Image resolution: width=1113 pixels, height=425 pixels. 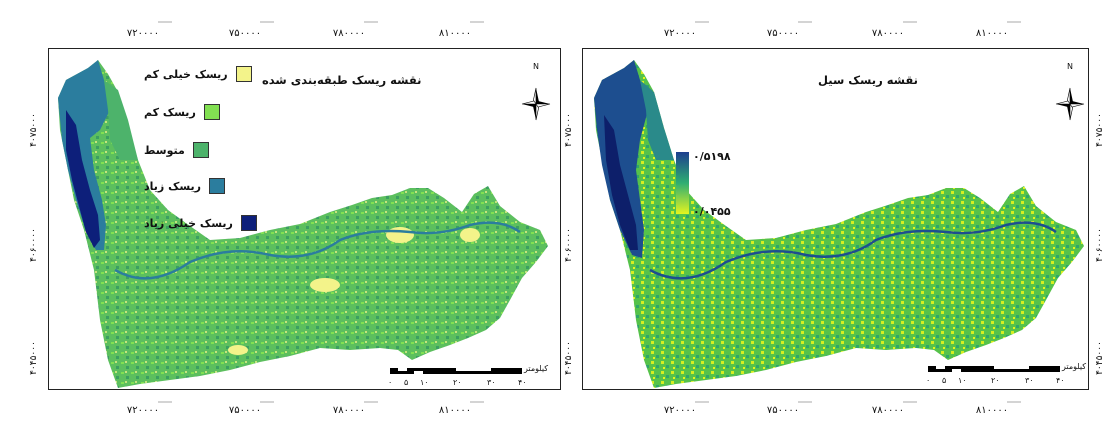 What do you see at coordinates (1029, 380) in the screenshot?
I see `right-scale-label-30: ۳۰` at bounding box center [1029, 380].